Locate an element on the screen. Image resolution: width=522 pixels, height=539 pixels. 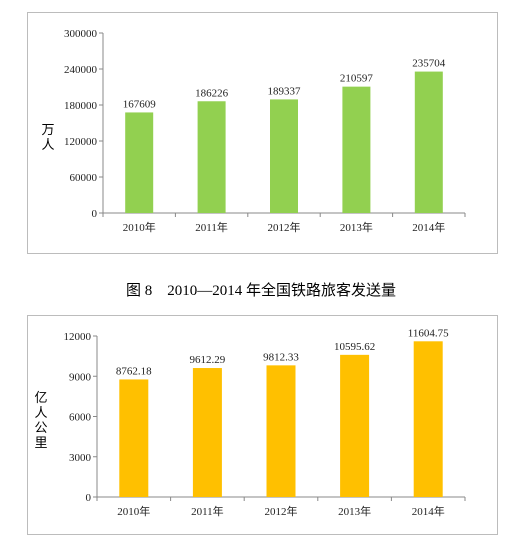
y-axis-label: 公 is located at coordinates (40, 428).